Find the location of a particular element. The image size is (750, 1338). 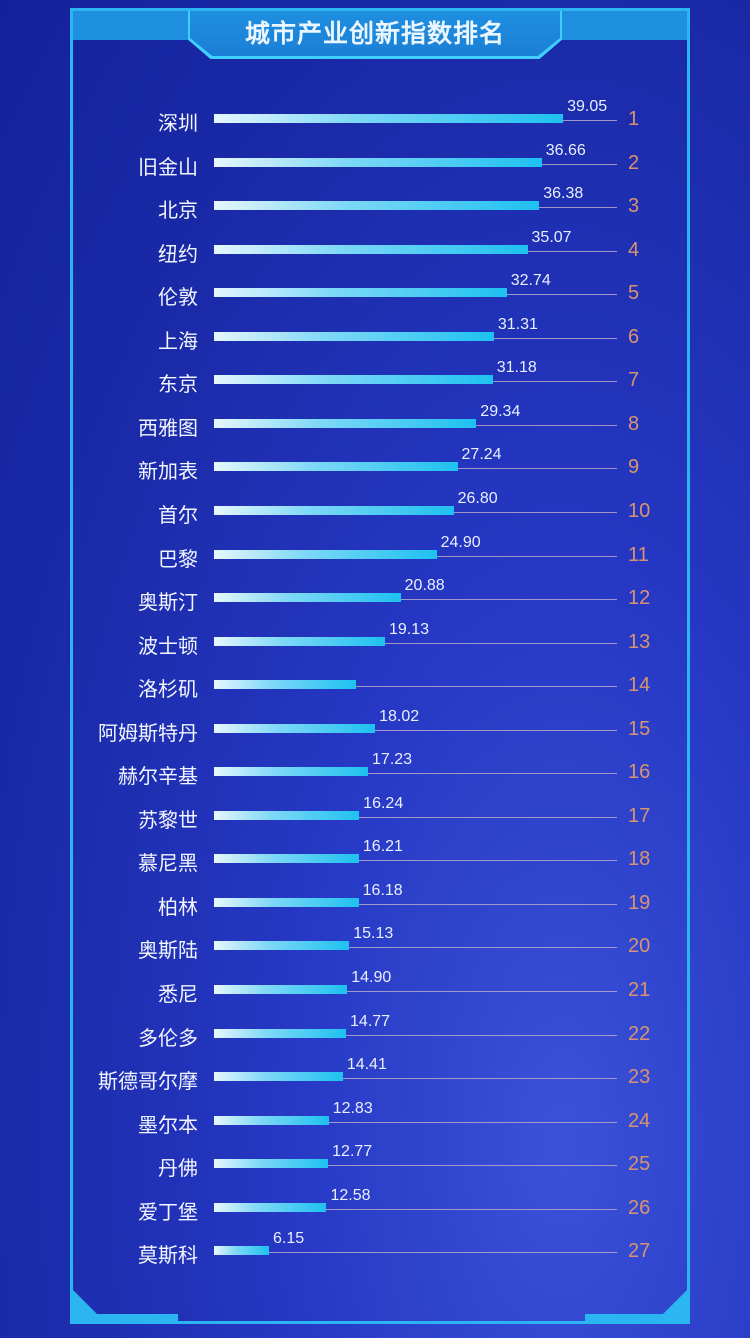

bar-row: 爱丁堡 12.58 26 is located at coordinates (375, 1217).